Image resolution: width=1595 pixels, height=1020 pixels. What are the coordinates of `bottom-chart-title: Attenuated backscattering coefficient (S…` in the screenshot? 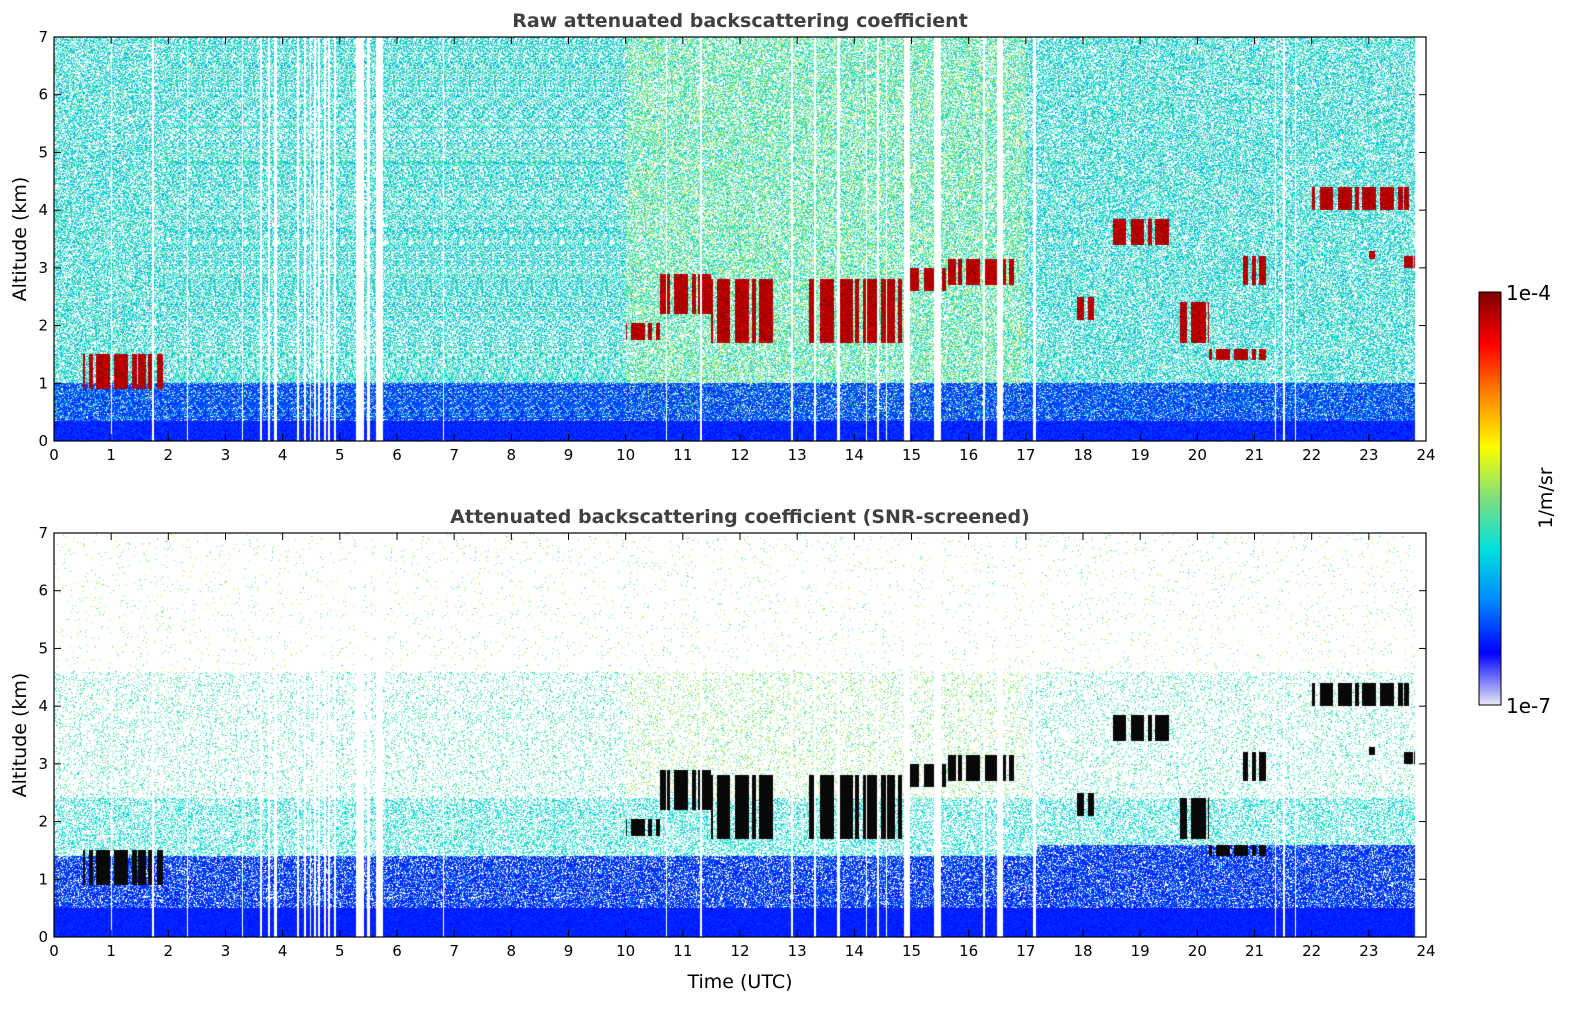 It's located at (740, 517).